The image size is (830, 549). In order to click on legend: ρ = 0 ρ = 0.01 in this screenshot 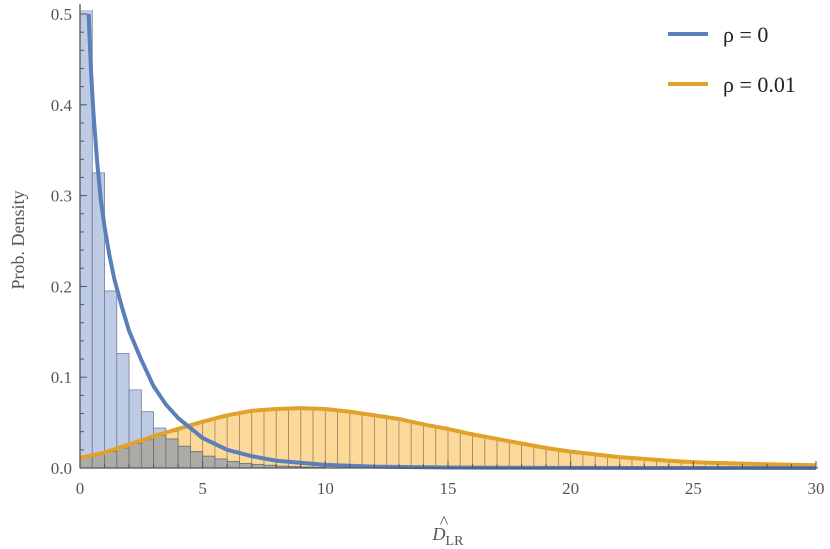, I will do `click(732, 59)`.